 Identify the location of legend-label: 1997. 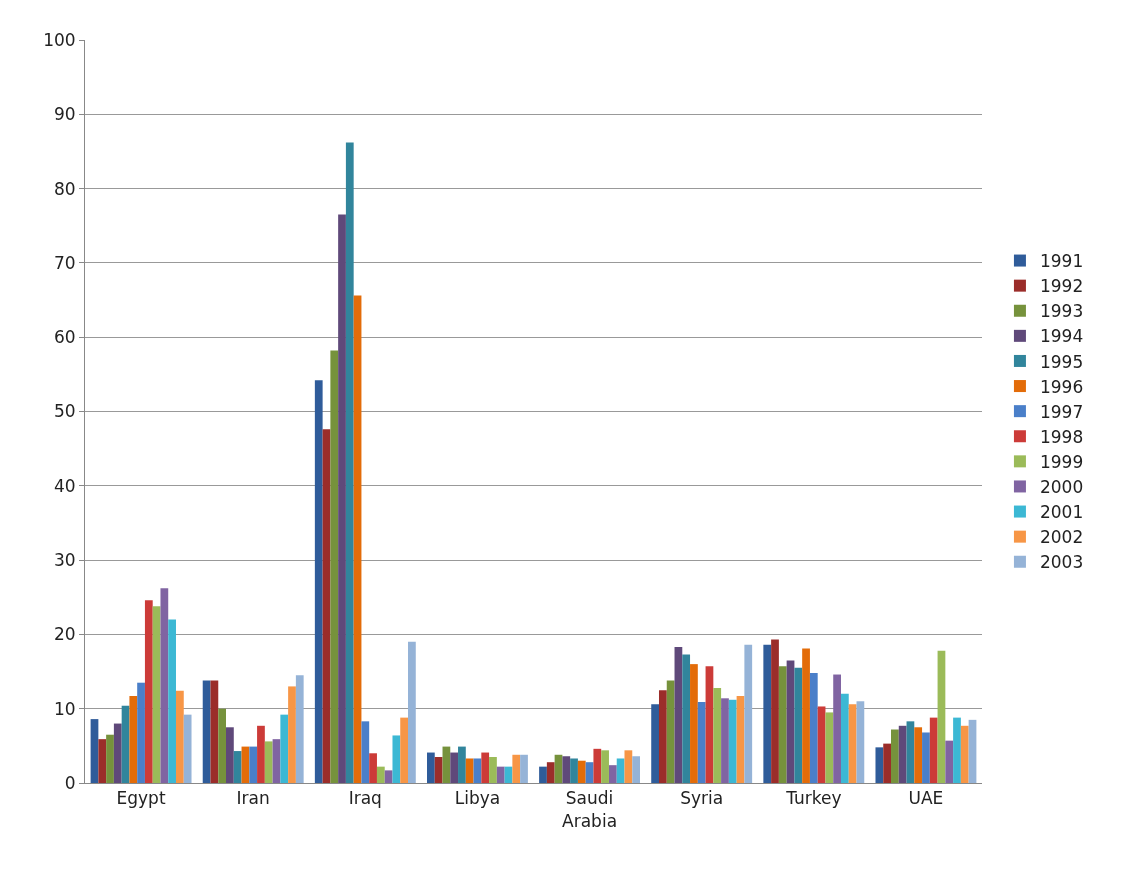
(1061, 411).